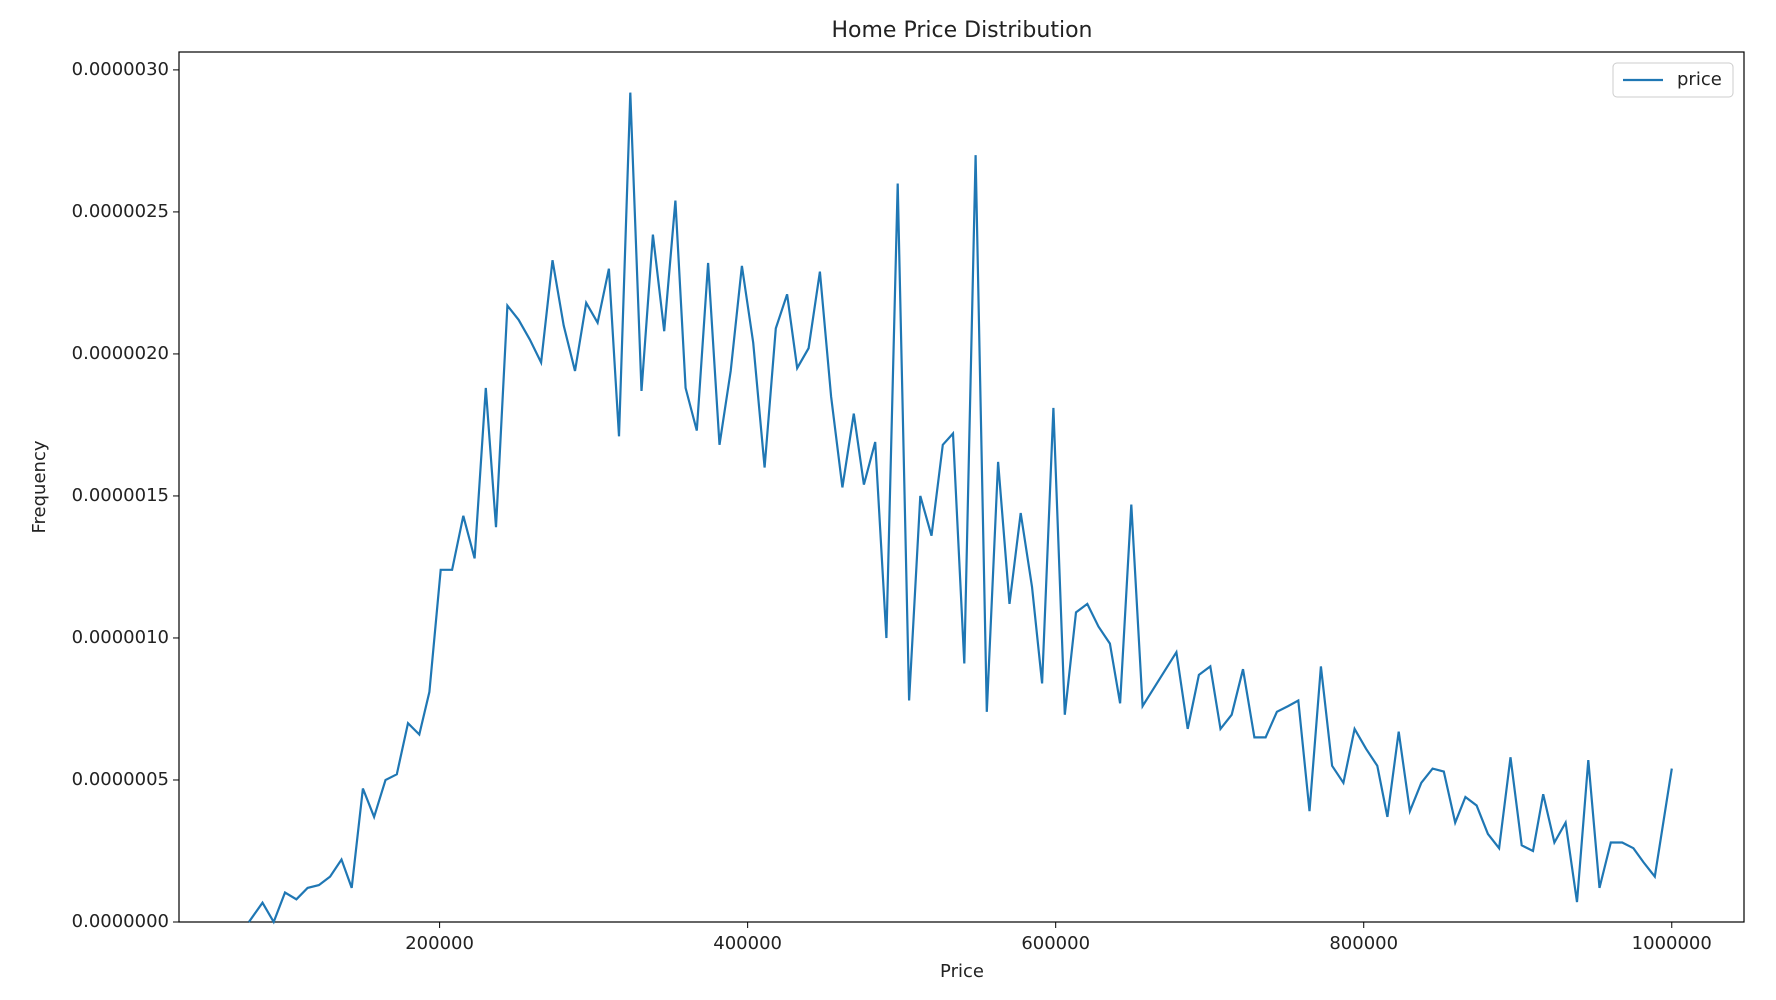 The height and width of the screenshot is (1000, 1776). What do you see at coordinates (439, 943) in the screenshot?
I see `x-tick-label: 200000` at bounding box center [439, 943].